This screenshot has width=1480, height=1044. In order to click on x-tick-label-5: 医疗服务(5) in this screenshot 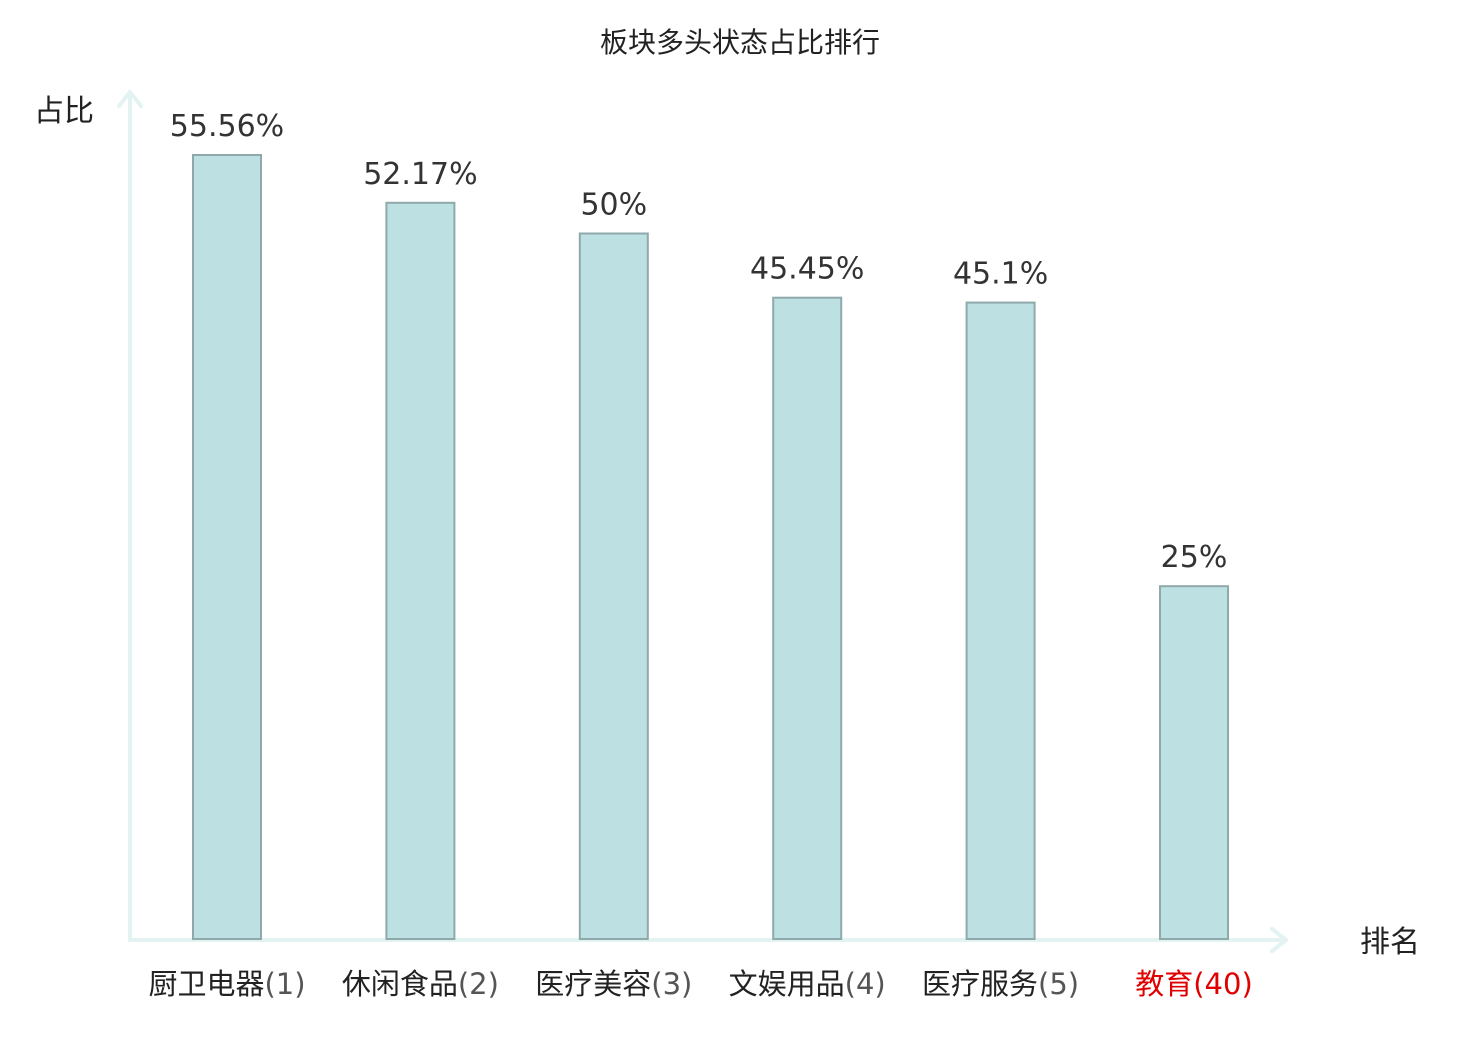, I will do `click(1000, 984)`.